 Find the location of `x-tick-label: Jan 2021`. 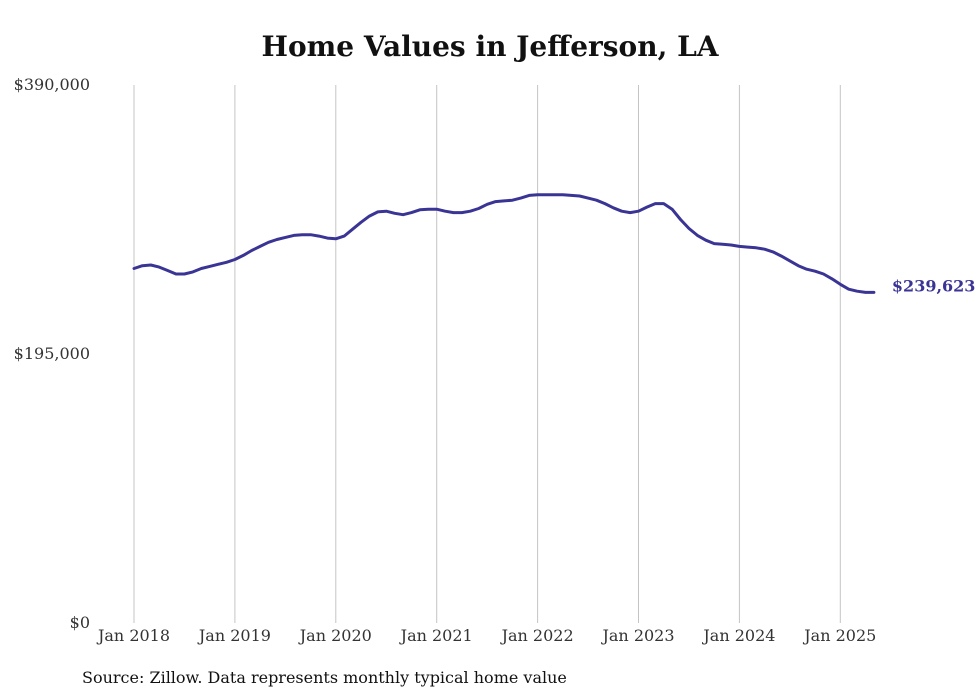

x-tick-label: Jan 2021 is located at coordinates (436, 635).